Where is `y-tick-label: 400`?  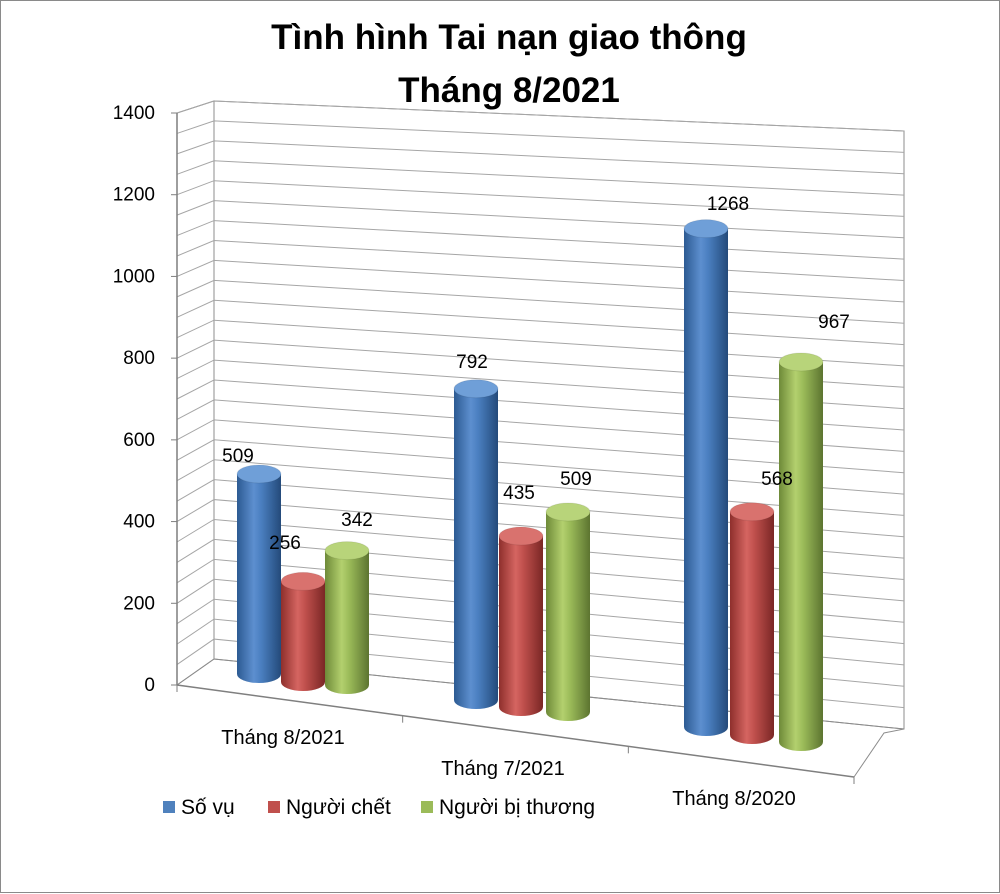 y-tick-label: 400 is located at coordinates (139, 522).